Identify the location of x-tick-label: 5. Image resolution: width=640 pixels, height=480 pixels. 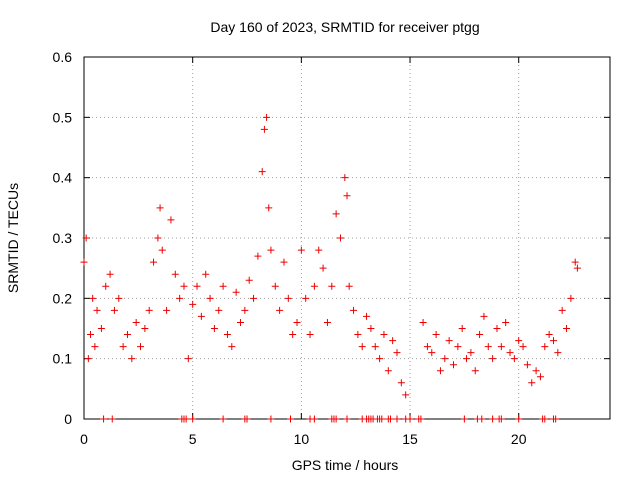
(193, 439).